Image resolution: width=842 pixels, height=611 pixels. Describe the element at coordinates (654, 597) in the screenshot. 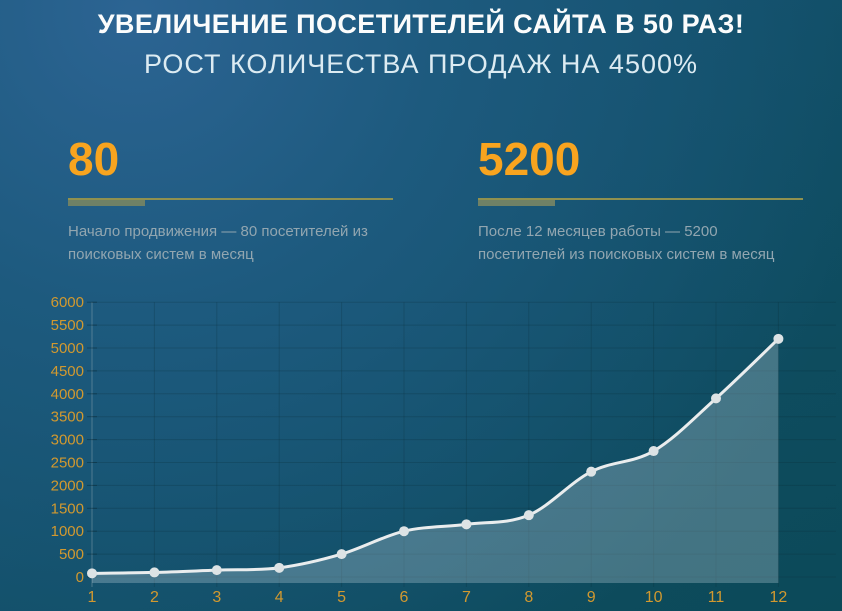

I see `x-axis-label: 10` at that location.